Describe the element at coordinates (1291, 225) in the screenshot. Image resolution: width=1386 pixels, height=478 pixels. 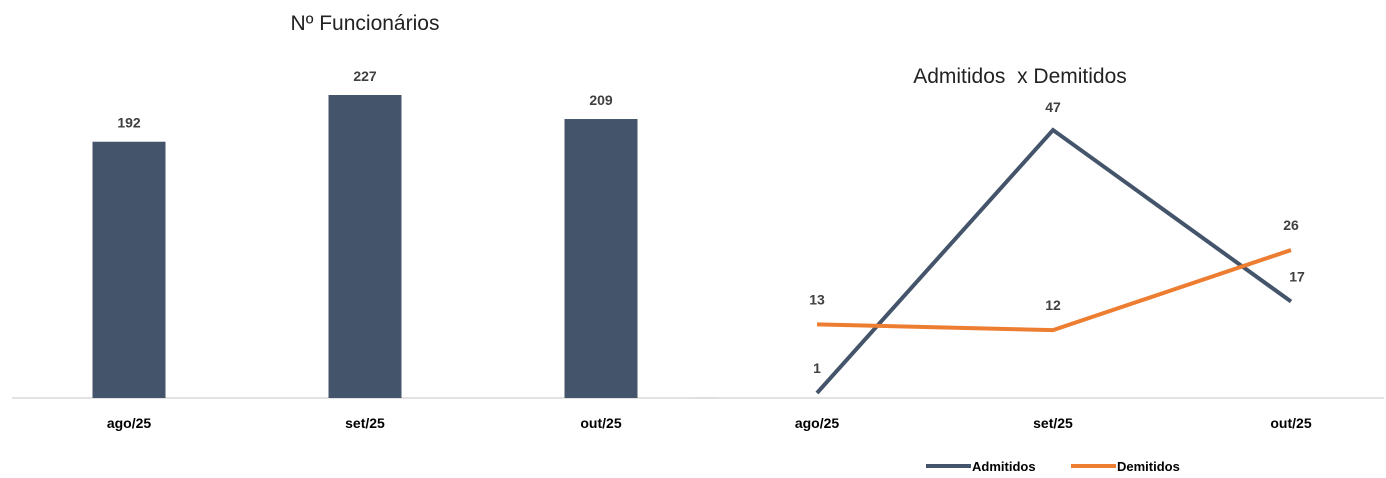
I see `line-data-label: 26` at that location.